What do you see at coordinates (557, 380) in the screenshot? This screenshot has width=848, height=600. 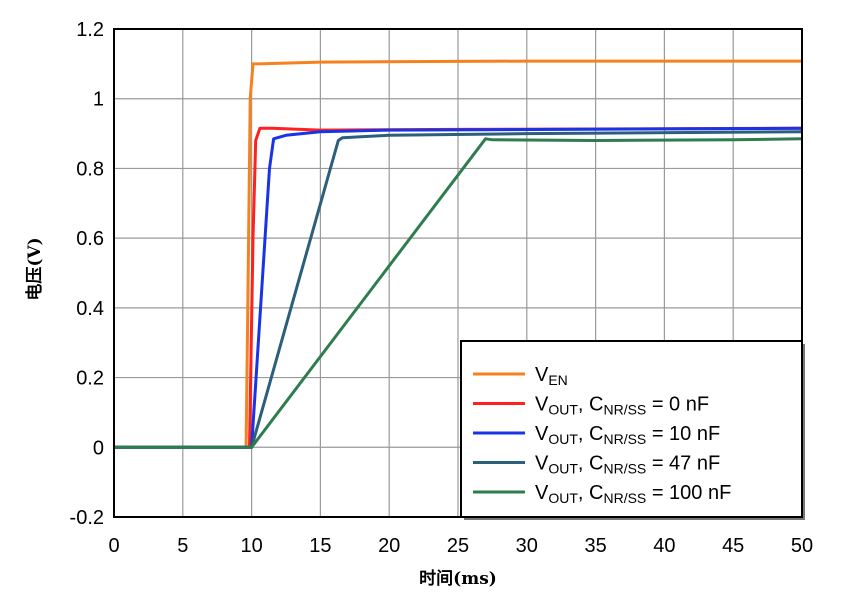 I see `legend-text-part: EN` at bounding box center [557, 380].